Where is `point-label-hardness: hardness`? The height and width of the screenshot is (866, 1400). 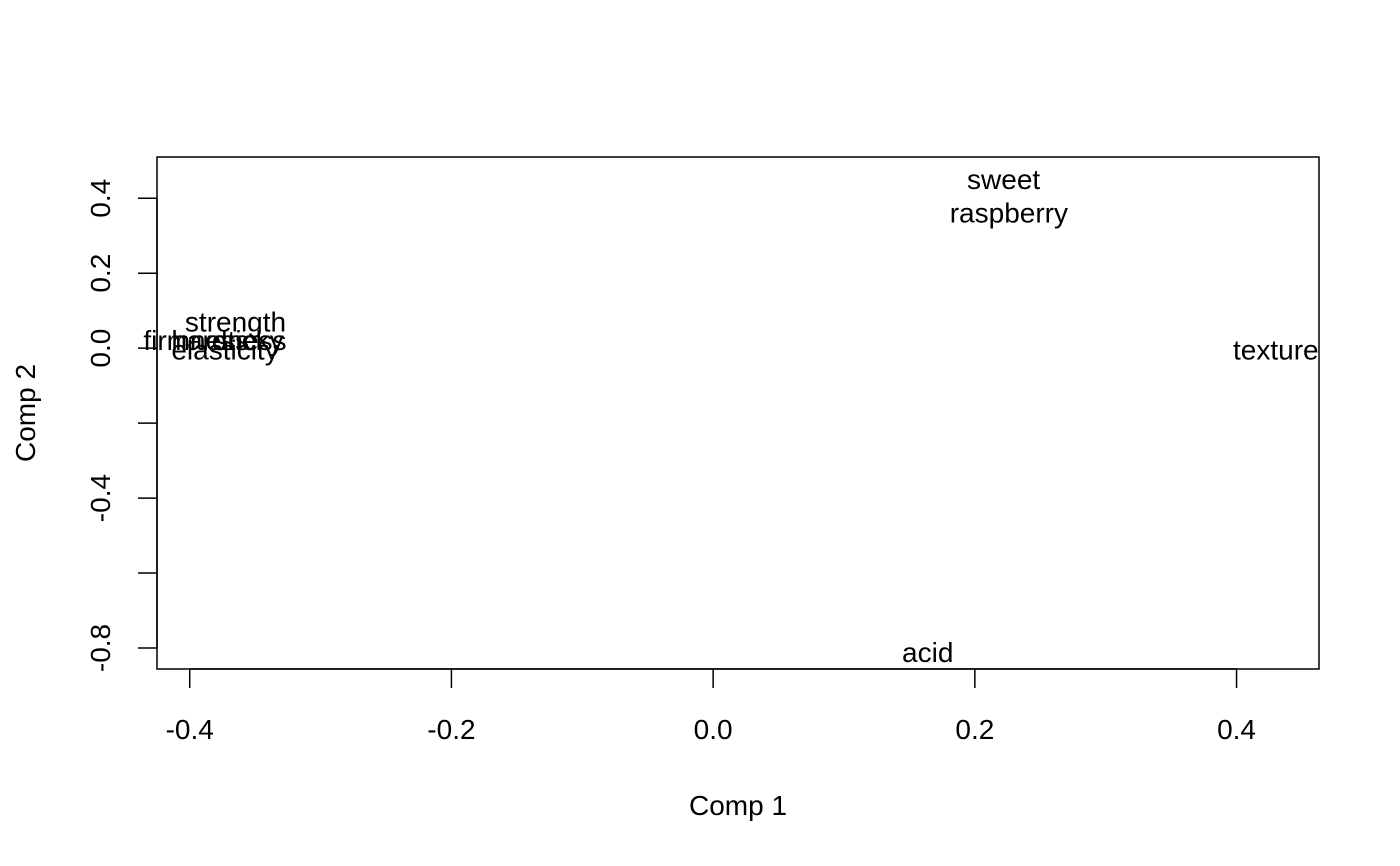
point-label-hardness: hardness is located at coordinates (228, 340).